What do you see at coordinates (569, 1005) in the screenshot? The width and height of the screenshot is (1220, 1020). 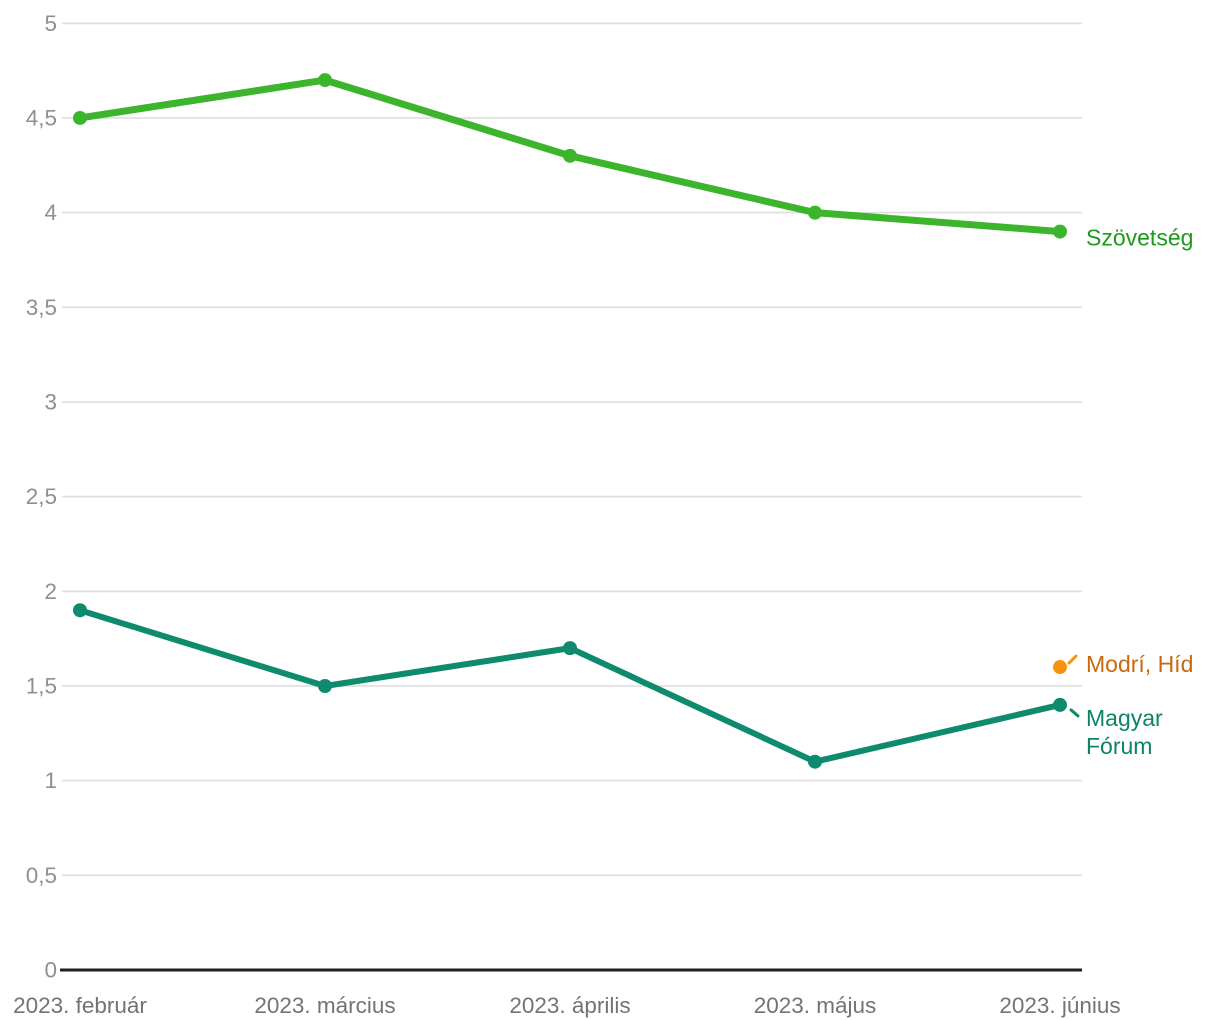 I see `x-tick-label-2023-április: 2023. április` at bounding box center [569, 1005].